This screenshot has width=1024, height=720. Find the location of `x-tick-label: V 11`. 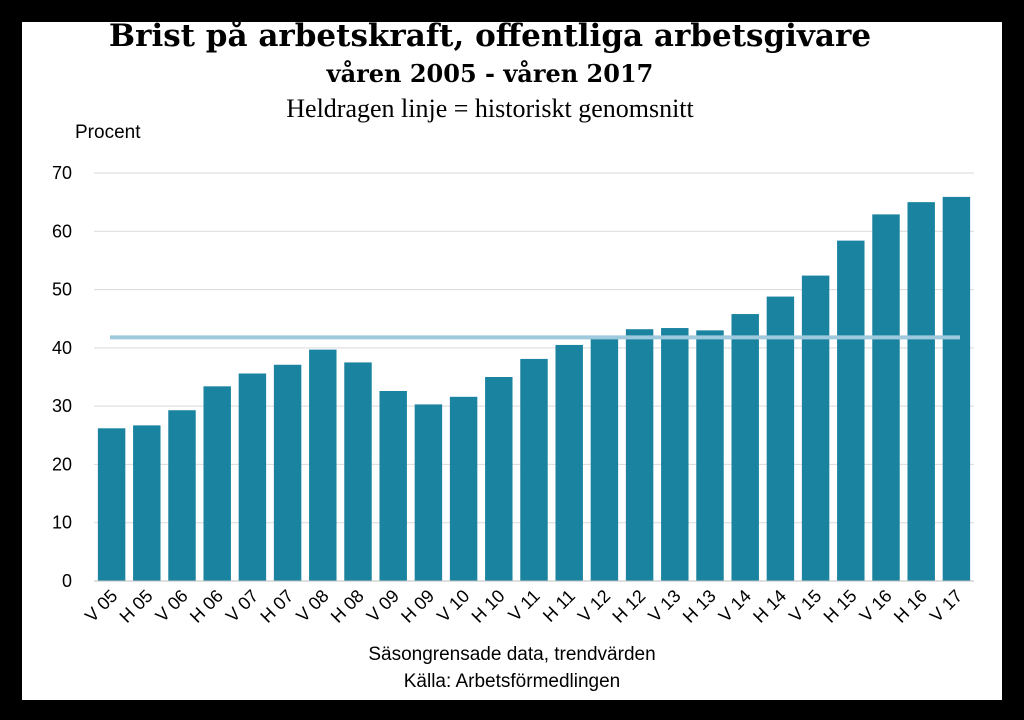

x-tick-label: V 11 is located at coordinates (523, 605).